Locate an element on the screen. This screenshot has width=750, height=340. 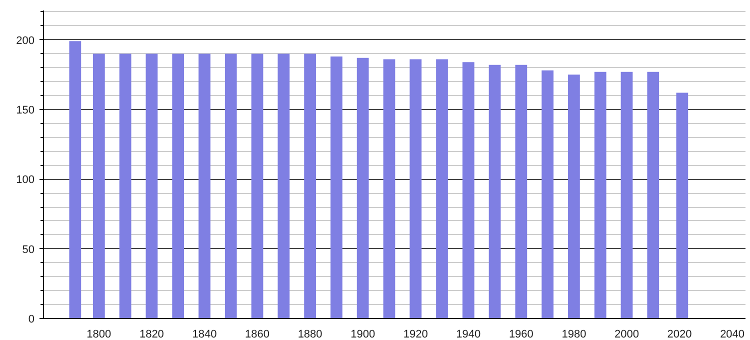
x-tick-label: 1800 is located at coordinates (99, 334).